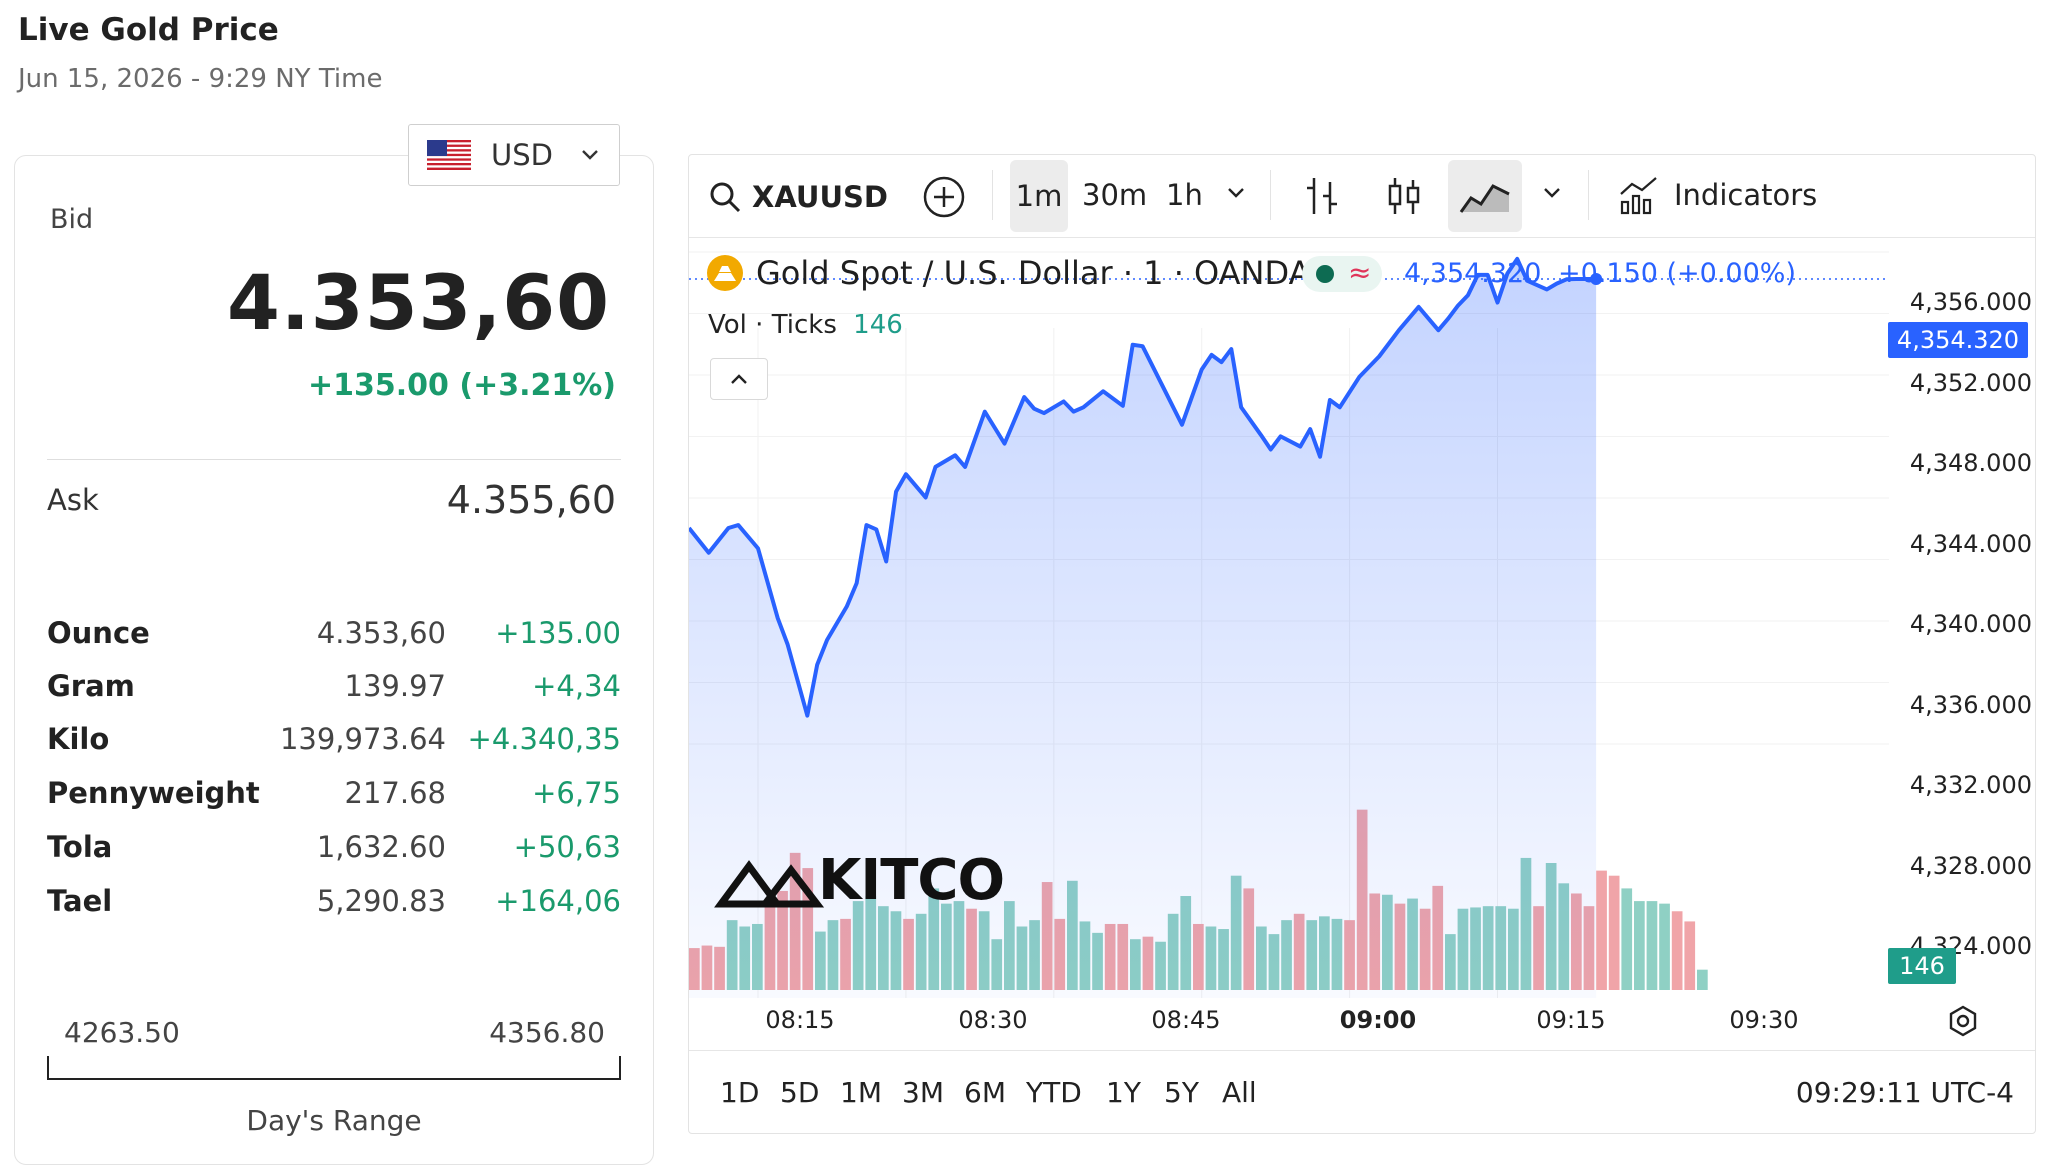 This screenshot has width=2048, height=1165. Describe the element at coordinates (861, 1092) in the screenshot. I see `period-1m: 1M` at that location.